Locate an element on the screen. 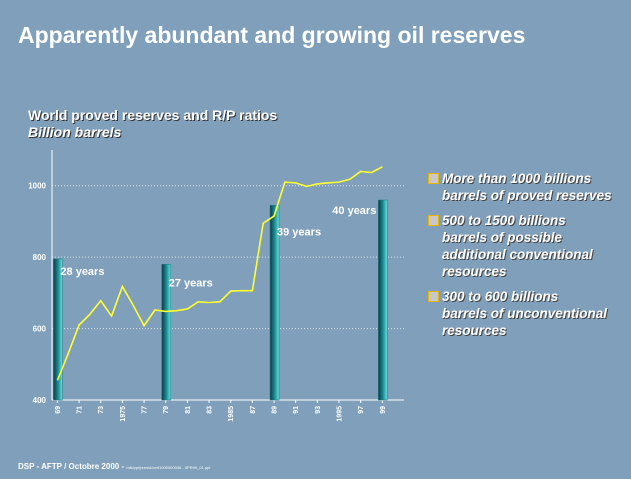 The height and width of the screenshot is (479, 631). x-tick-label: 97 is located at coordinates (361, 410).